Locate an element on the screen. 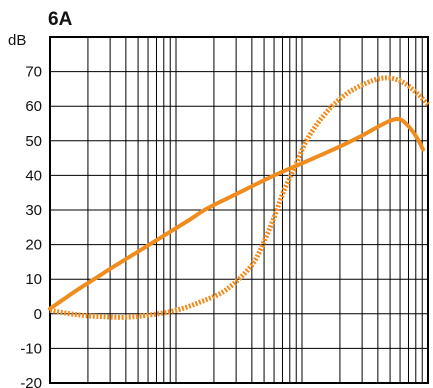 The height and width of the screenshot is (388, 433). y-tick-label: 10 is located at coordinates (33, 279).